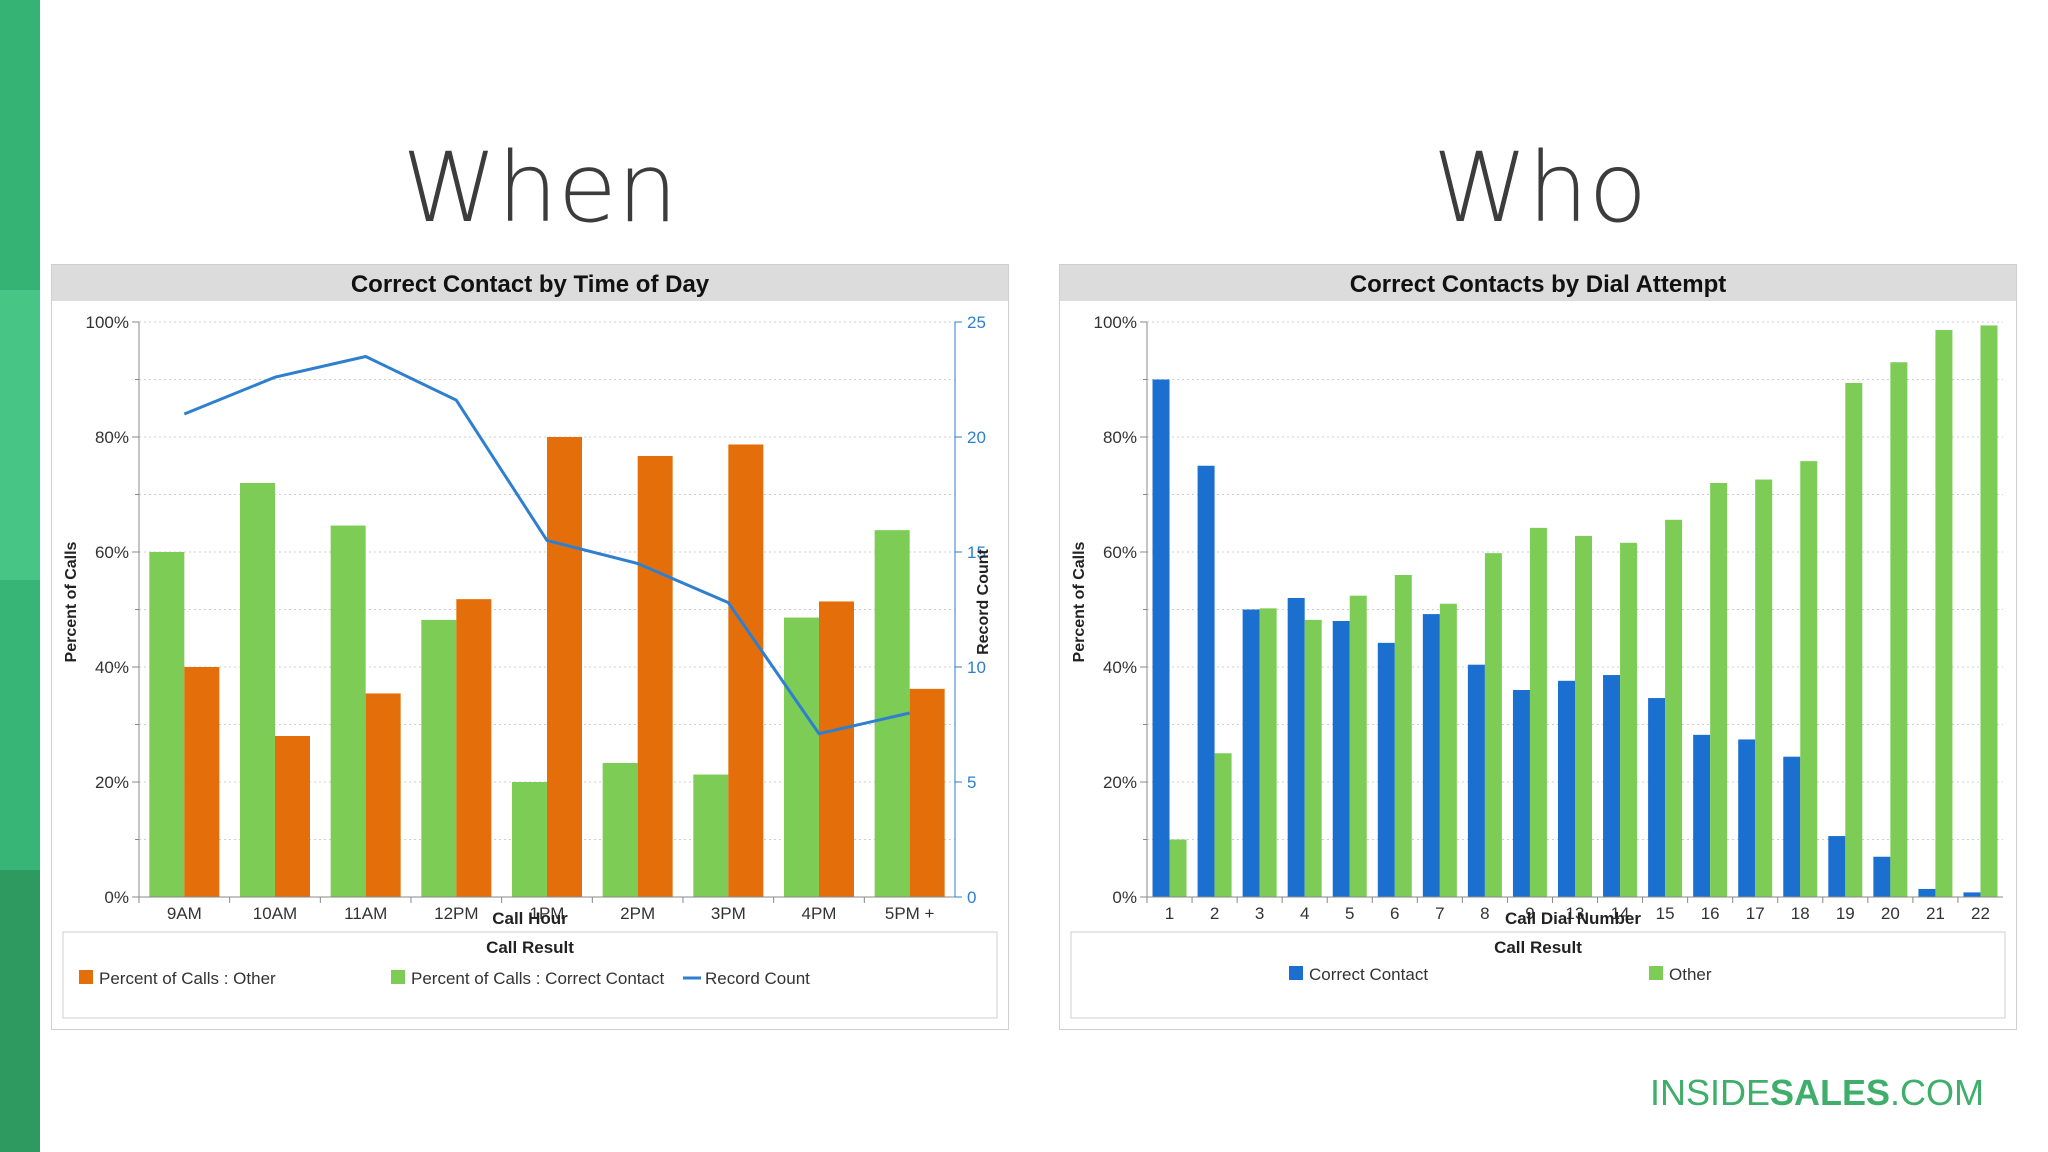 This screenshot has width=2048, height=1152. What do you see at coordinates (530, 947) in the screenshot?
I see `legend-title: Call Result` at bounding box center [530, 947].